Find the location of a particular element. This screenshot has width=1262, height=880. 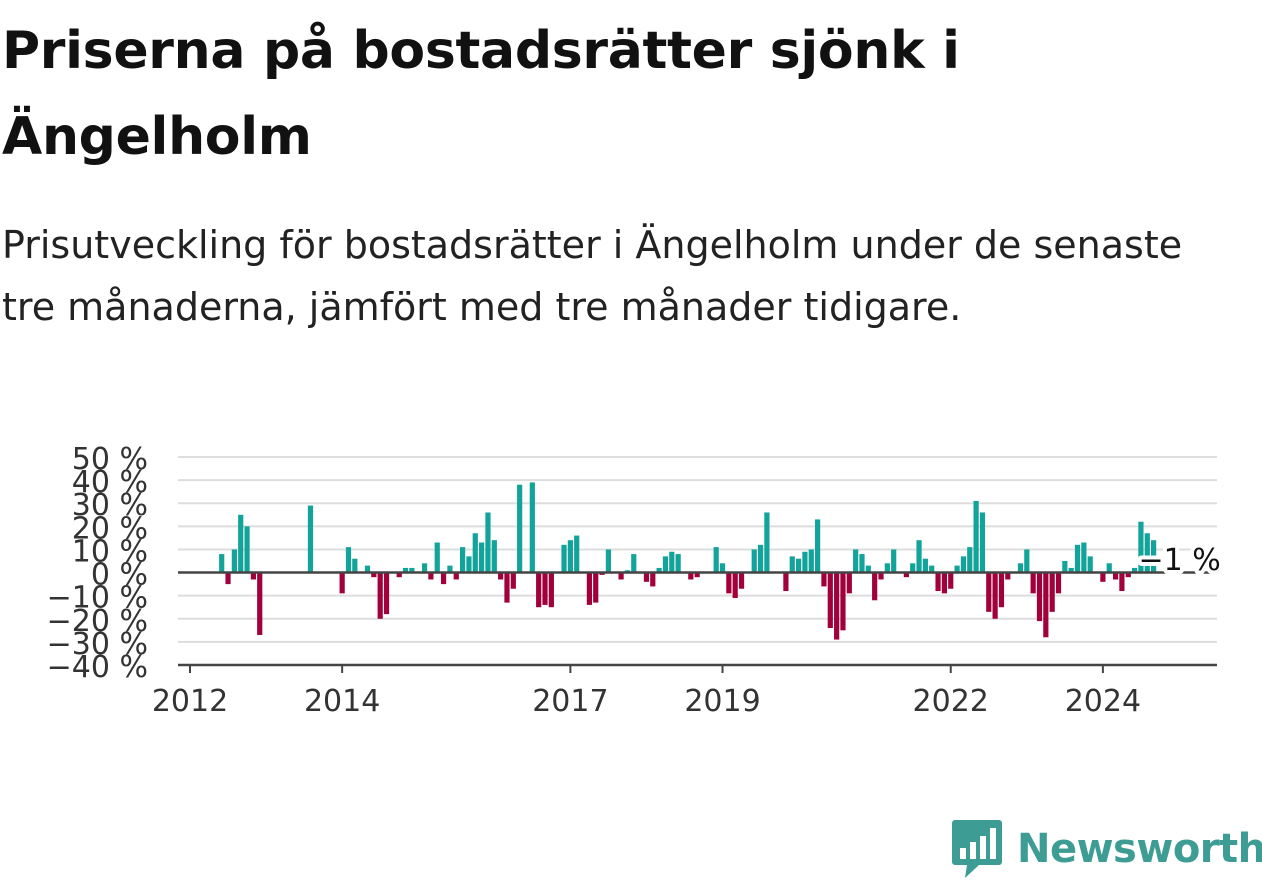

y-tick-label: 30 % is located at coordinates (110, 505).